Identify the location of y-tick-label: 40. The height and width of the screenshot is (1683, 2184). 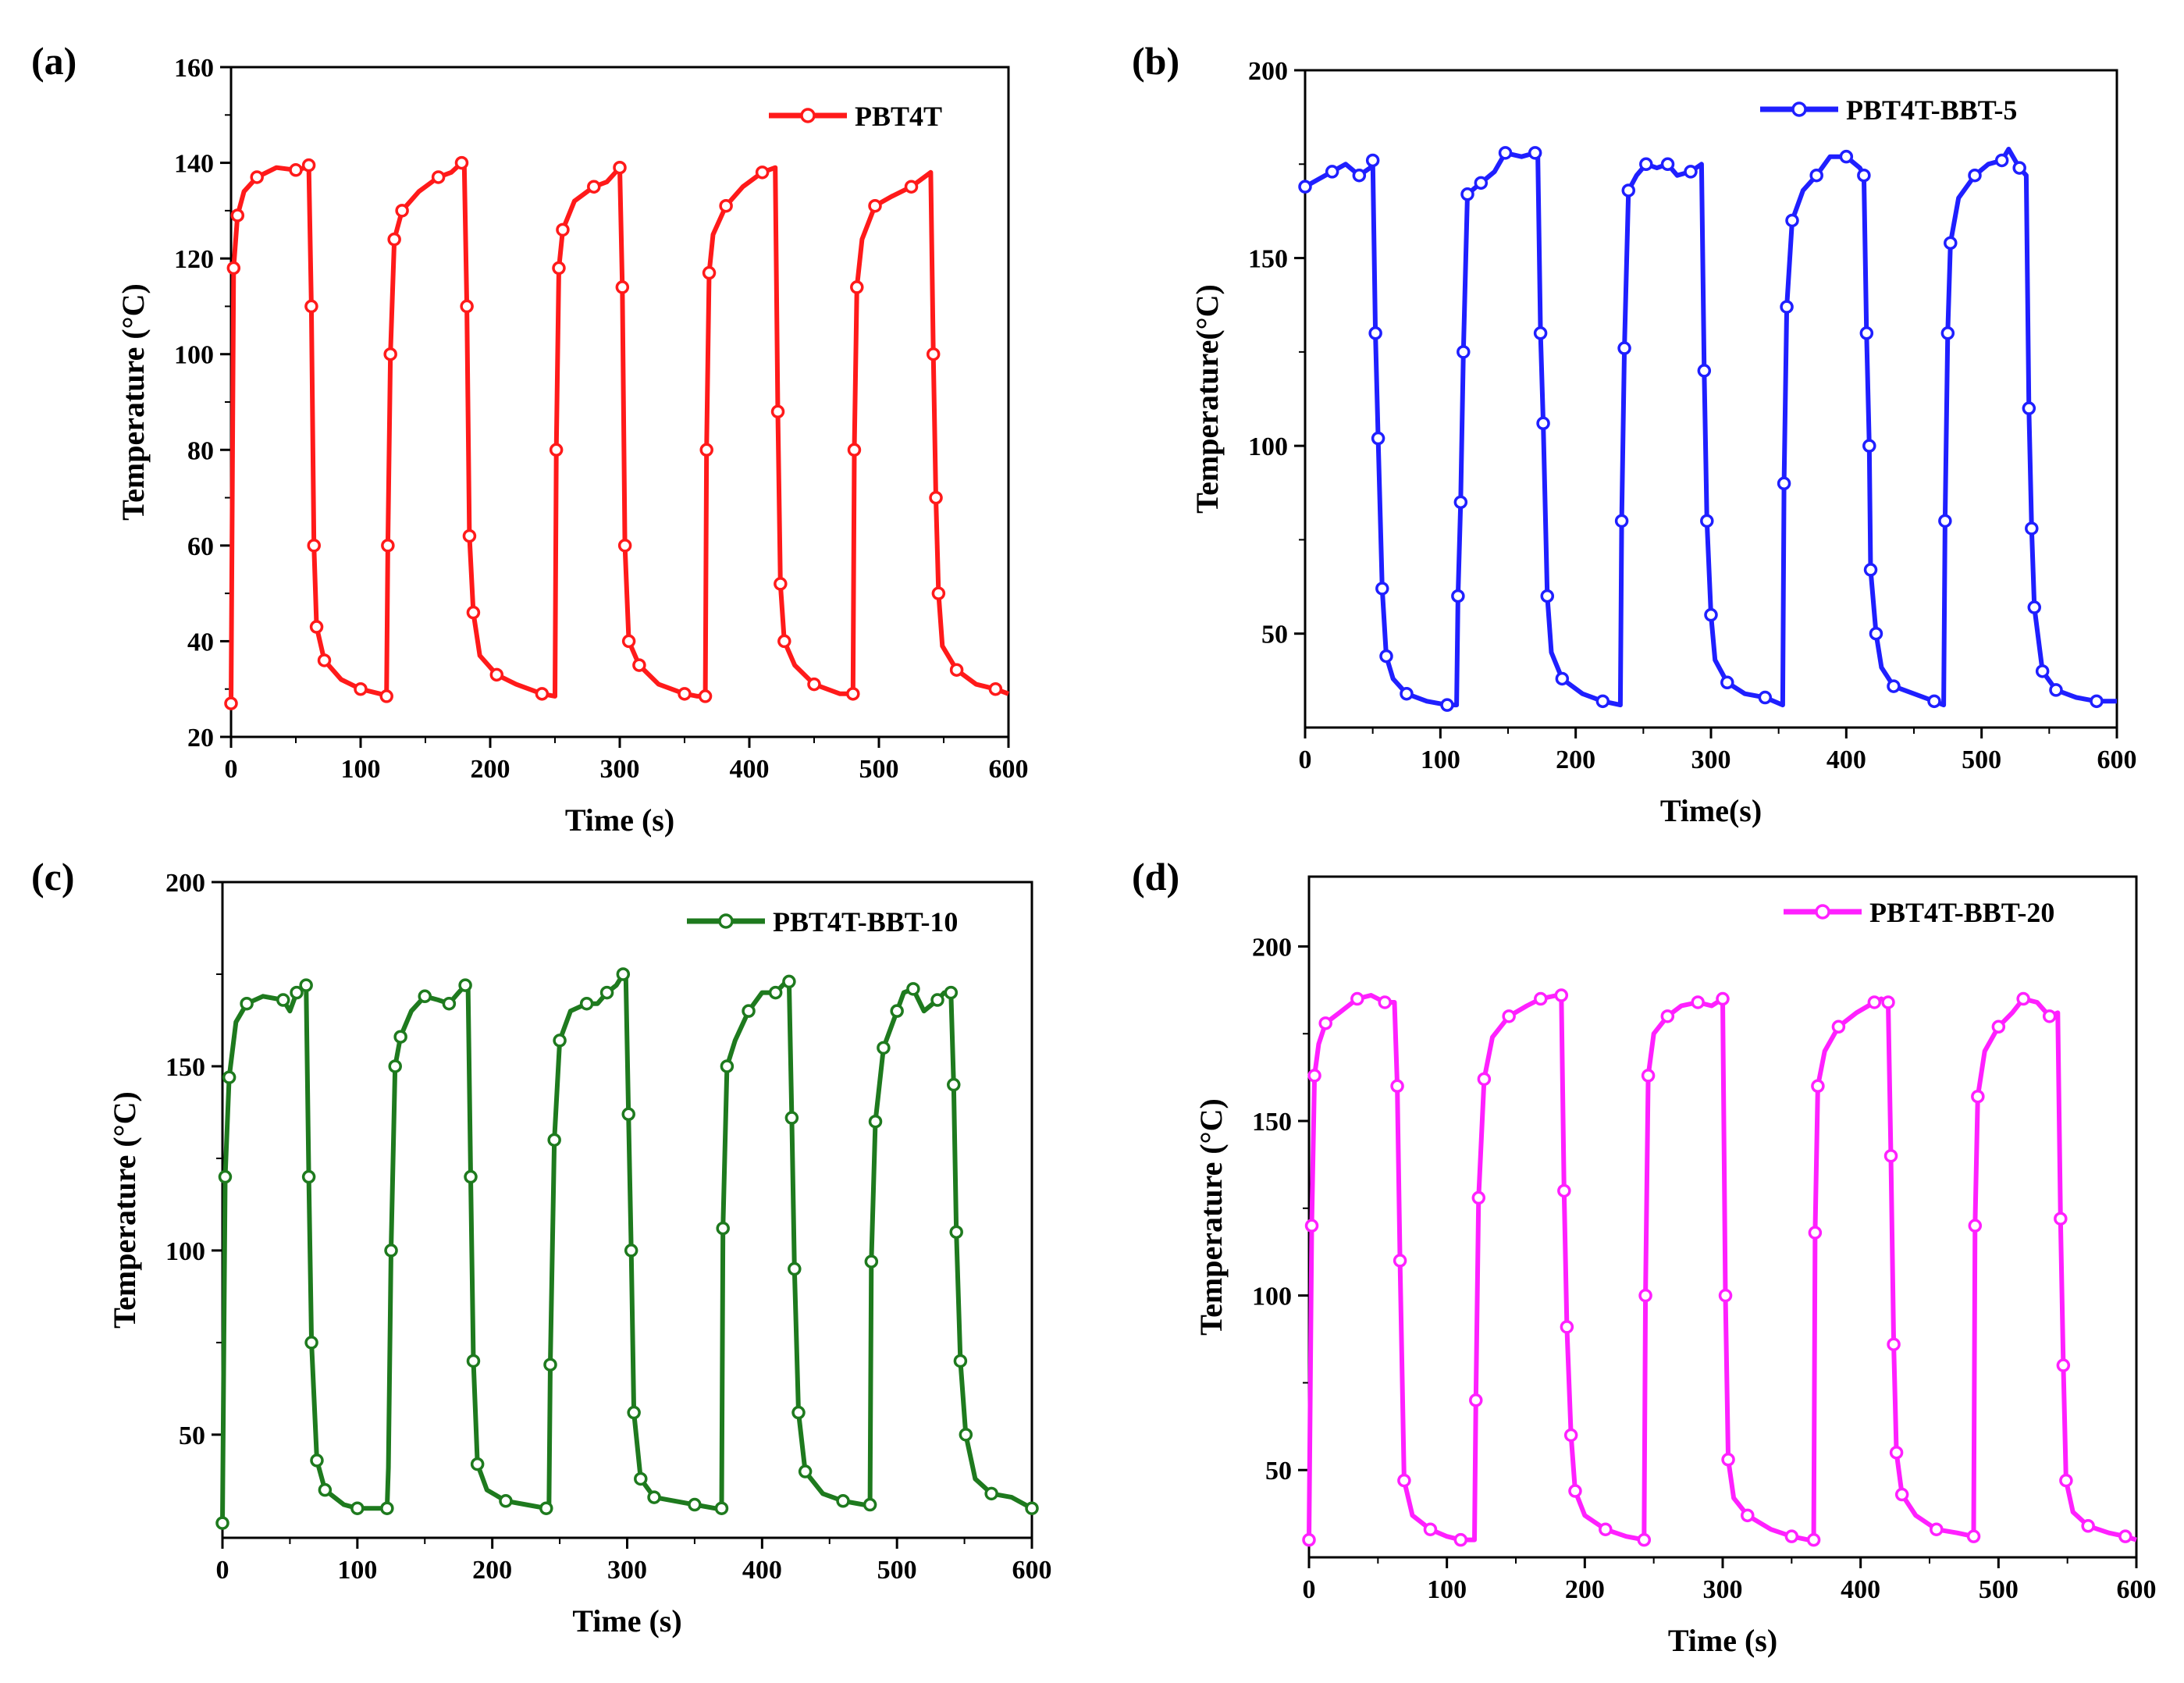
(200, 642).